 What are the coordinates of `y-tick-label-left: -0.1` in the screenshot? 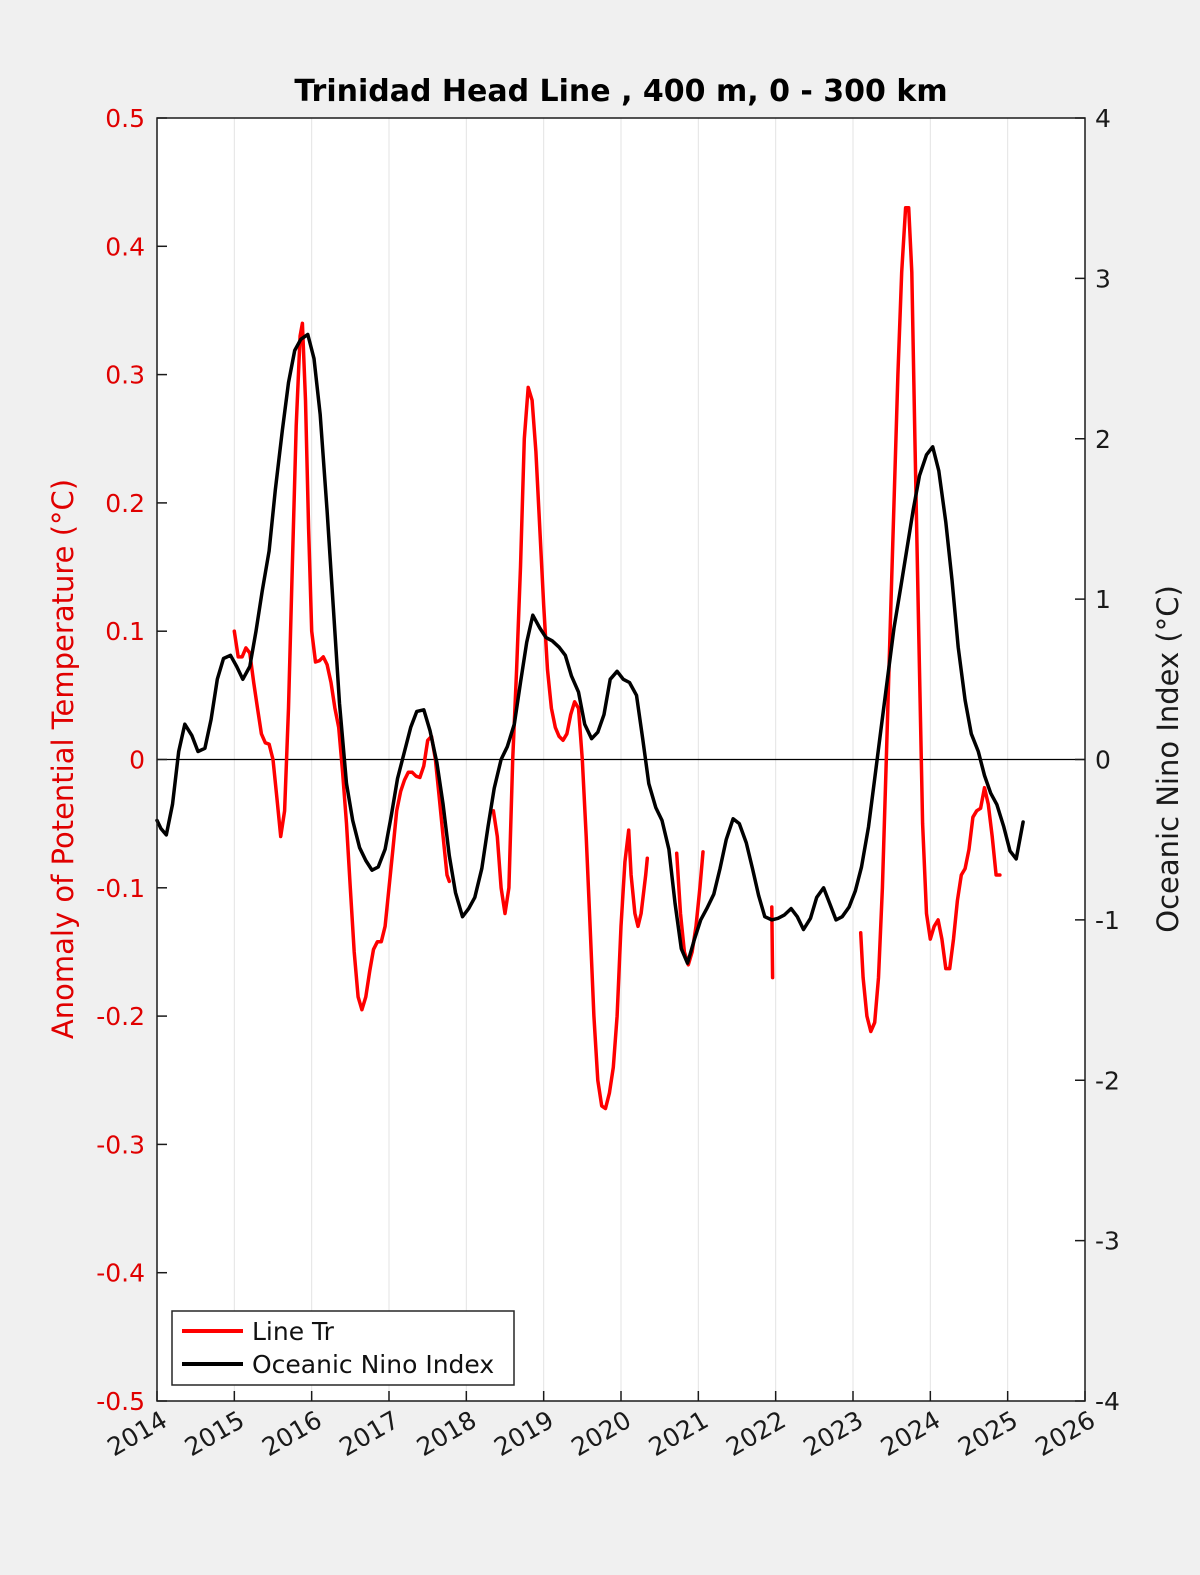 It's located at (120, 888).